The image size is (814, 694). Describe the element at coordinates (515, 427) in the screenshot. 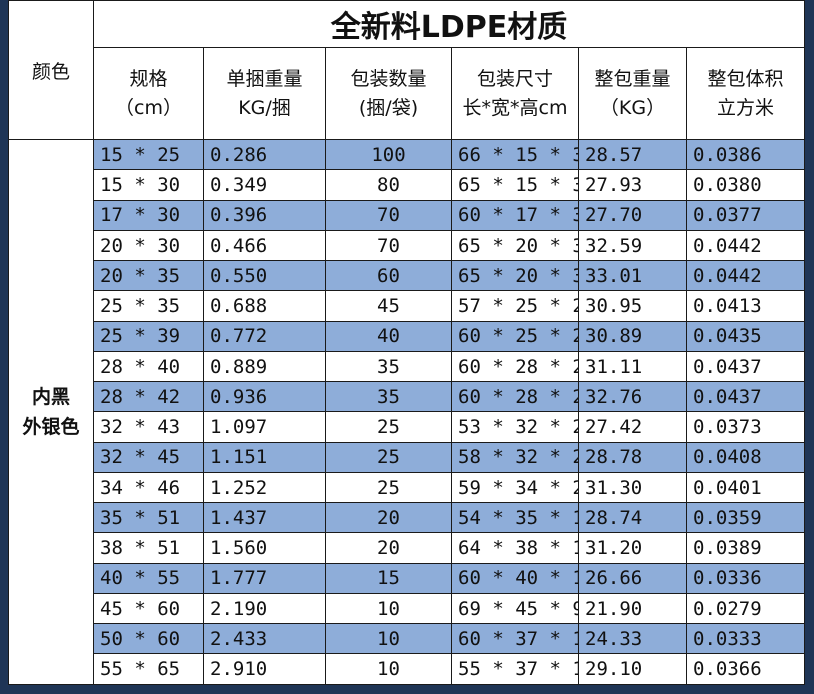

I see `cell-size: 53 * 32 * 22` at that location.